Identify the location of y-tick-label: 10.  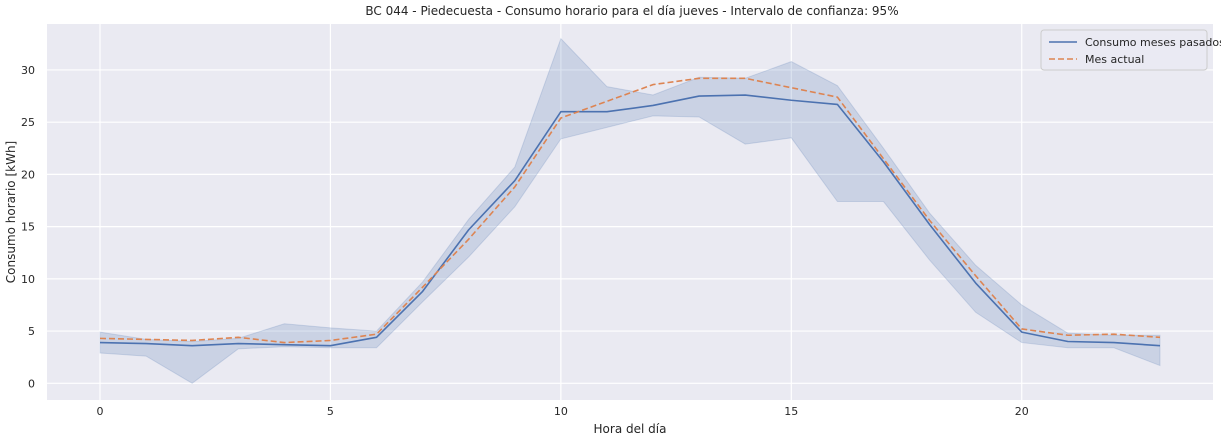
(28, 279).